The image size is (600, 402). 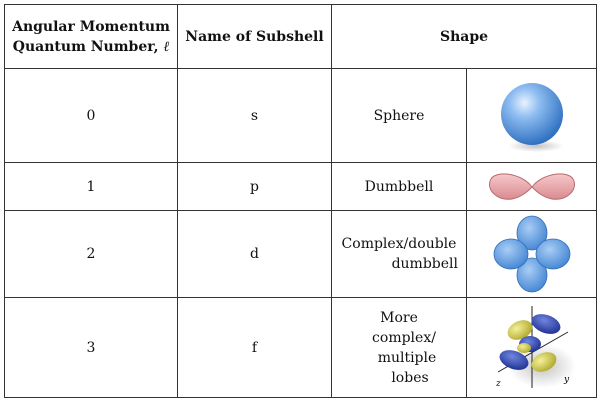 What do you see at coordinates (85, 46) in the screenshot?
I see `header-col1-line2: Quantum Number,` at bounding box center [85, 46].